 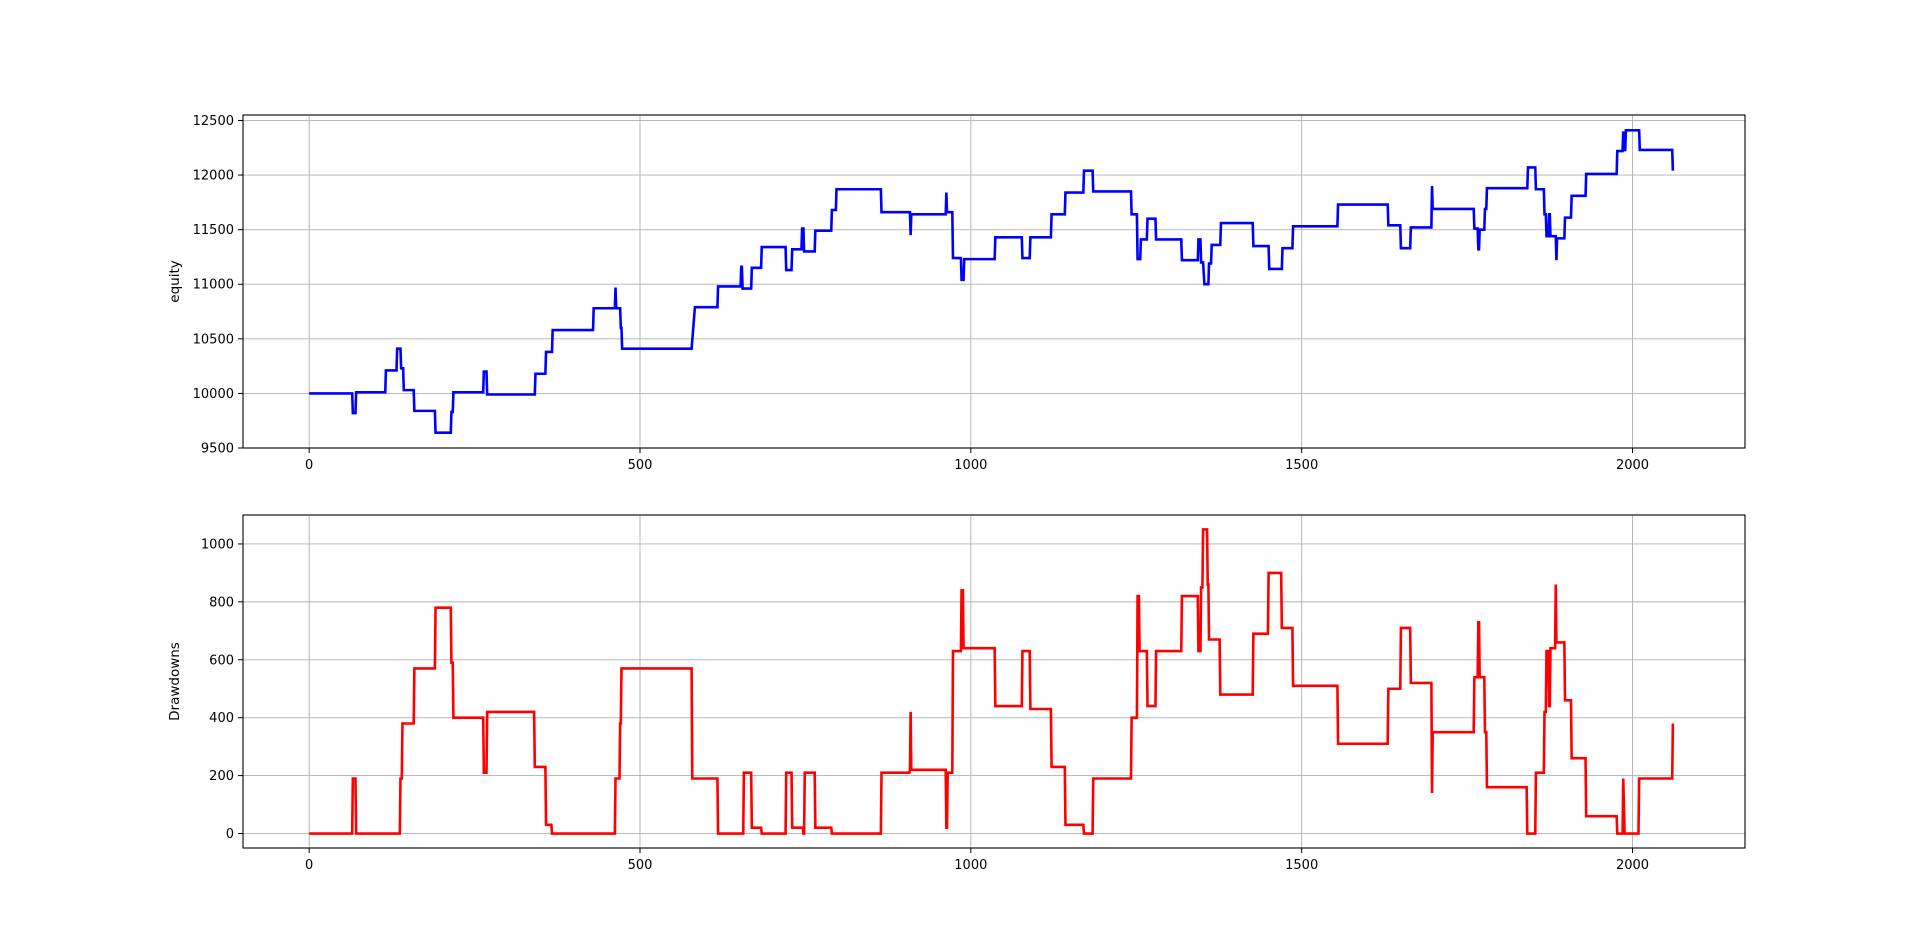 What do you see at coordinates (221, 718) in the screenshot?
I see `drawdowns-y-tick-label: 400` at bounding box center [221, 718].